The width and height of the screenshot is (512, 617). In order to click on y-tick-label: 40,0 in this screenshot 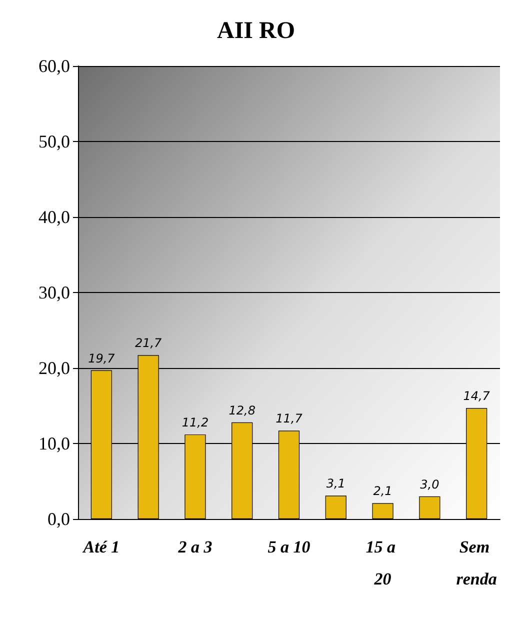, I will do `click(54, 217)`.